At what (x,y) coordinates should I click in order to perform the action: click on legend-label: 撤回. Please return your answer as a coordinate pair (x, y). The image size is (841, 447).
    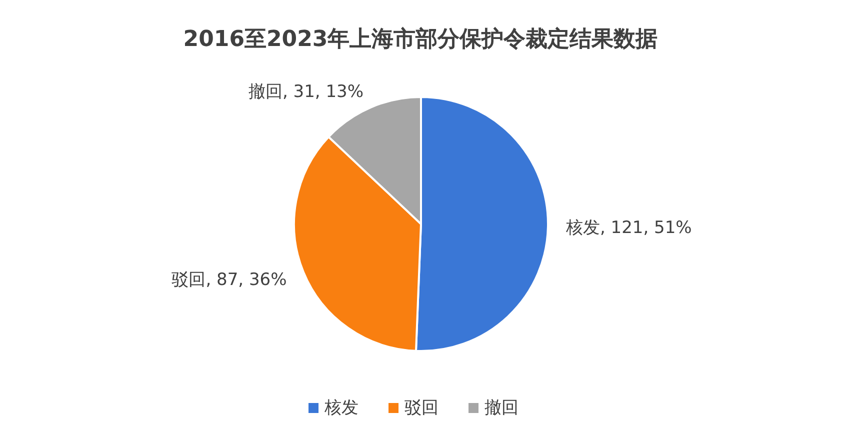
    Looking at the image, I should click on (501, 408).